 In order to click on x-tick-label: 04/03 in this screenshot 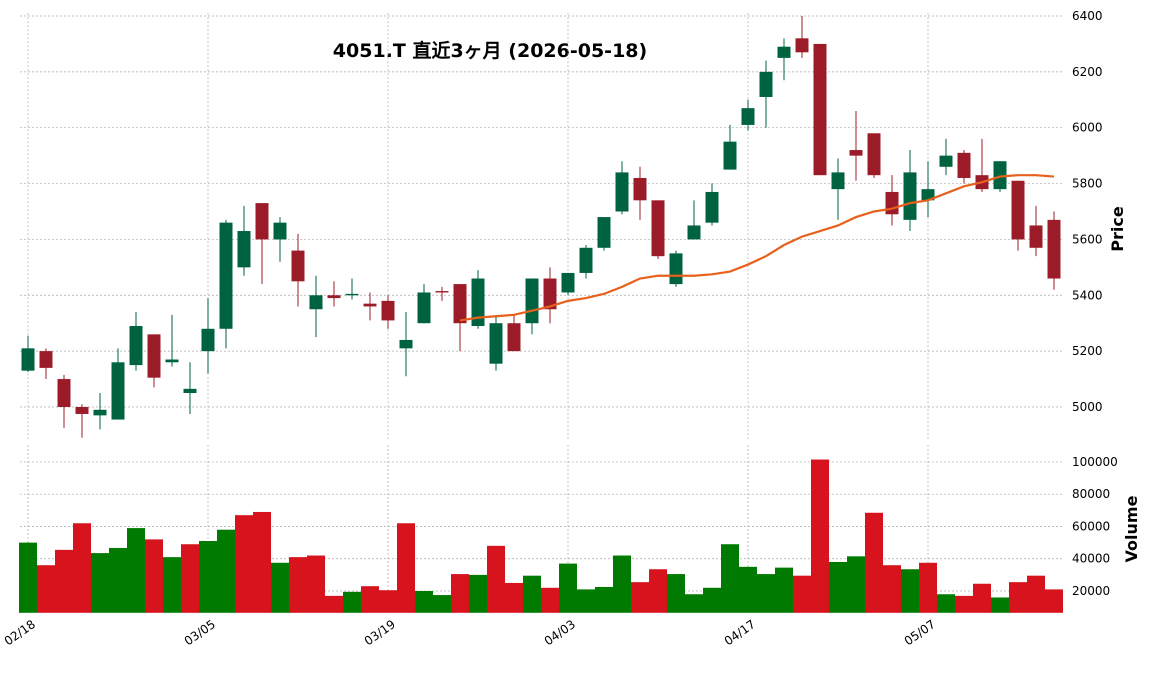, I will do `click(560, 632)`.